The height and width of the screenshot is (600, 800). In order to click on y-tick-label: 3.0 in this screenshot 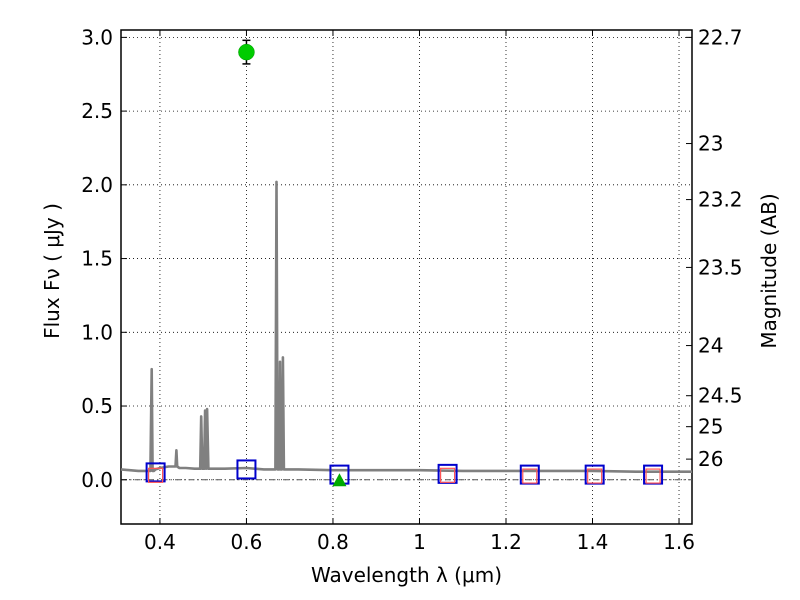, I will do `click(97, 37)`.